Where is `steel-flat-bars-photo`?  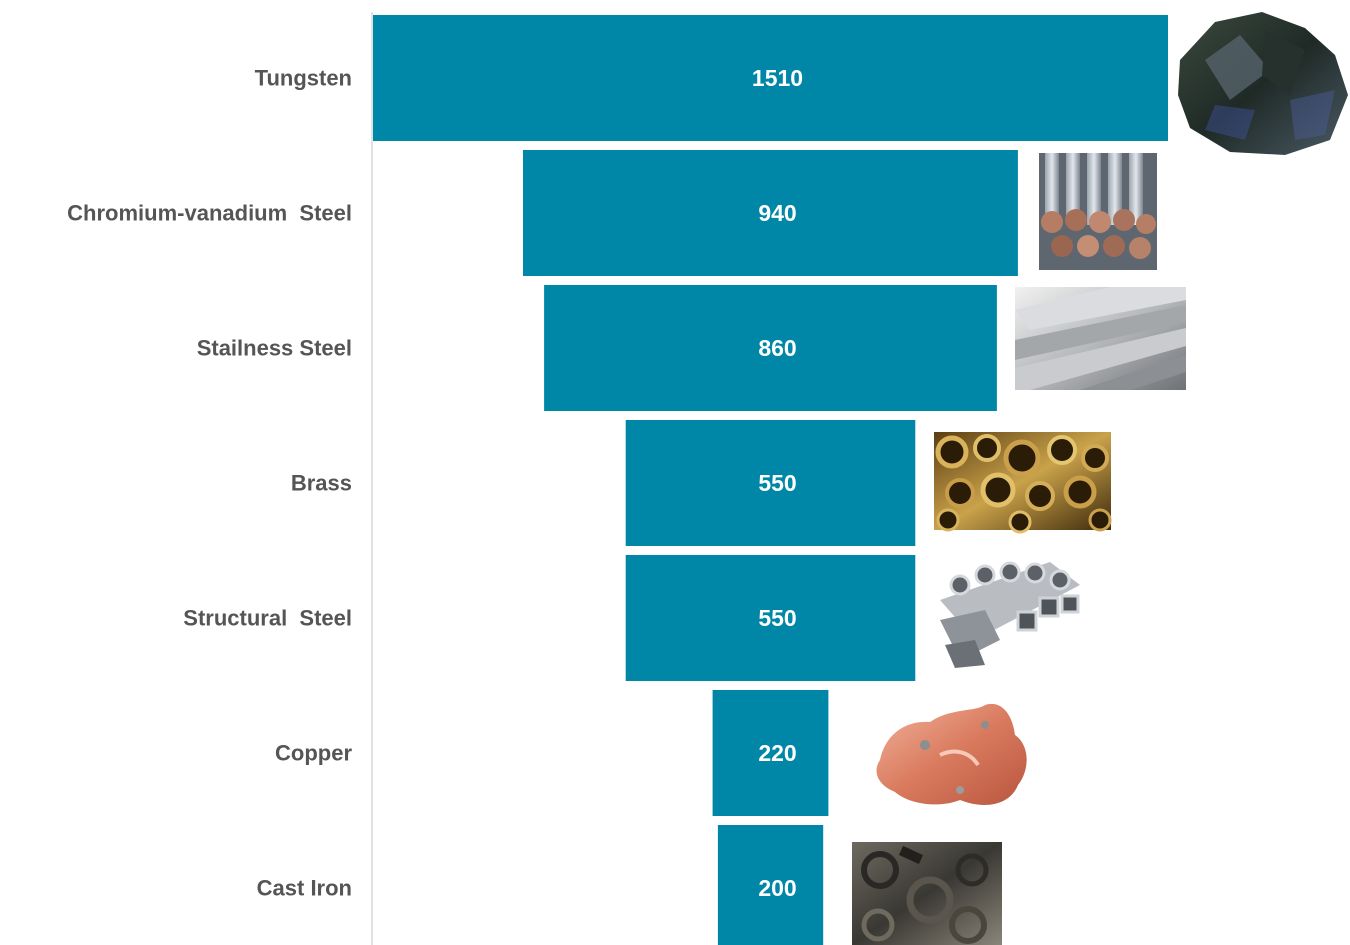
steel-flat-bars-photo is located at coordinates (1100, 338).